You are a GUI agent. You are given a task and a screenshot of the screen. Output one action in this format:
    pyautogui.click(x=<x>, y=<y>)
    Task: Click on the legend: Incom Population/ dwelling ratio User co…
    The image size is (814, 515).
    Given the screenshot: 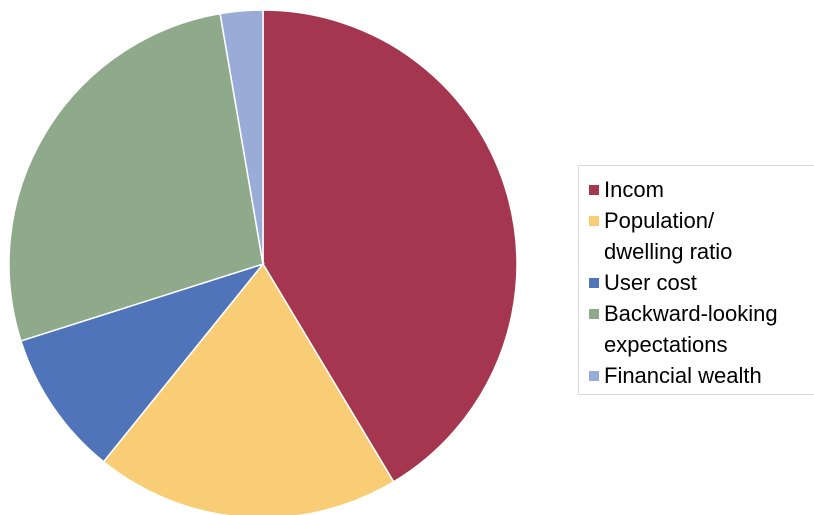 What is the action you would take?
    pyautogui.click(x=696, y=280)
    